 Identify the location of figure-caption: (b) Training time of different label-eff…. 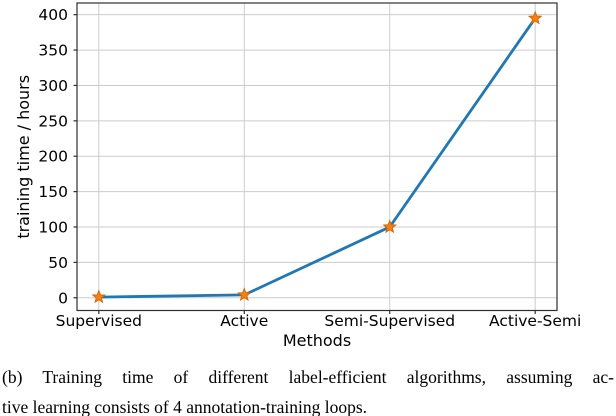
(308, 389).